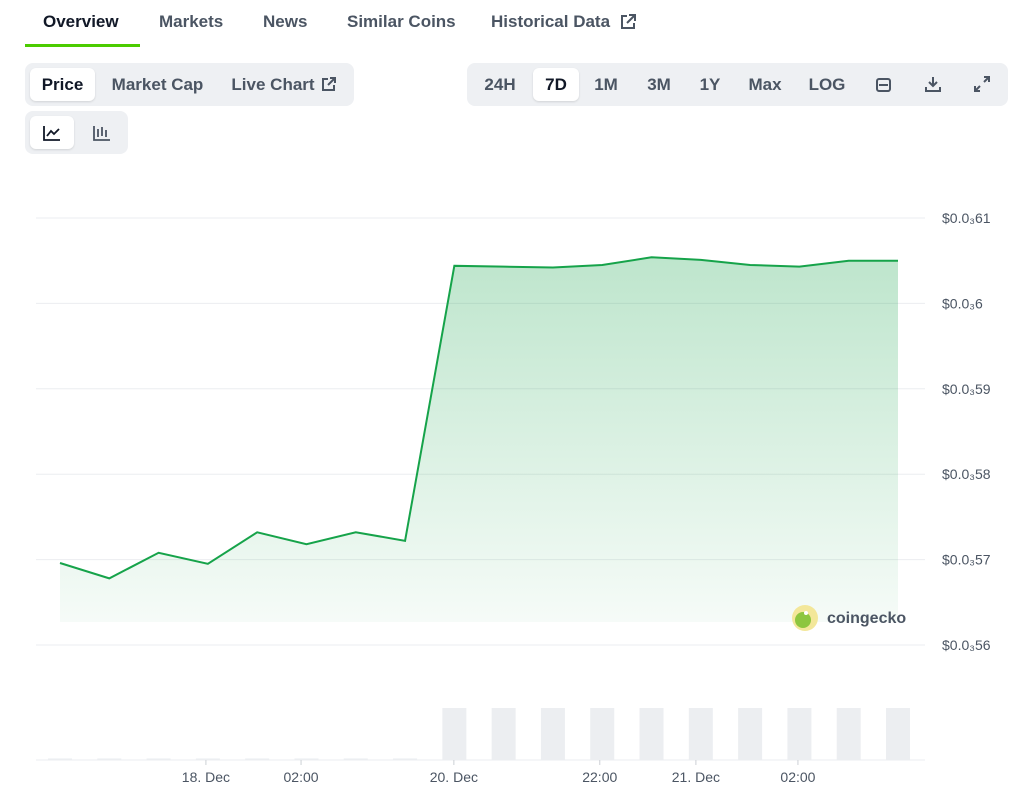  Describe the element at coordinates (710, 84) in the screenshot. I see `button: 1Y` at that location.